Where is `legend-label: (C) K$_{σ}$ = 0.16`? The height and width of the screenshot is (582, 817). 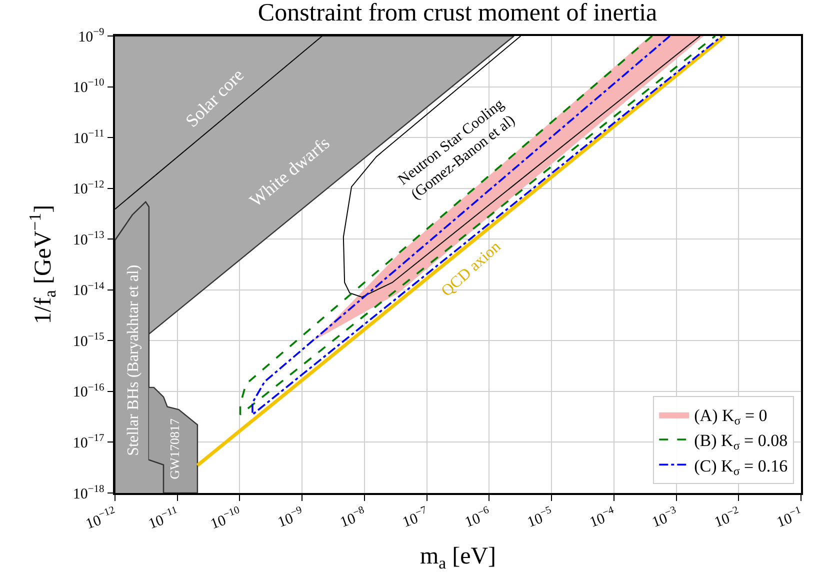
legend-label: (C) K$_{σ}$ = 0.16 is located at coordinates (741, 467).